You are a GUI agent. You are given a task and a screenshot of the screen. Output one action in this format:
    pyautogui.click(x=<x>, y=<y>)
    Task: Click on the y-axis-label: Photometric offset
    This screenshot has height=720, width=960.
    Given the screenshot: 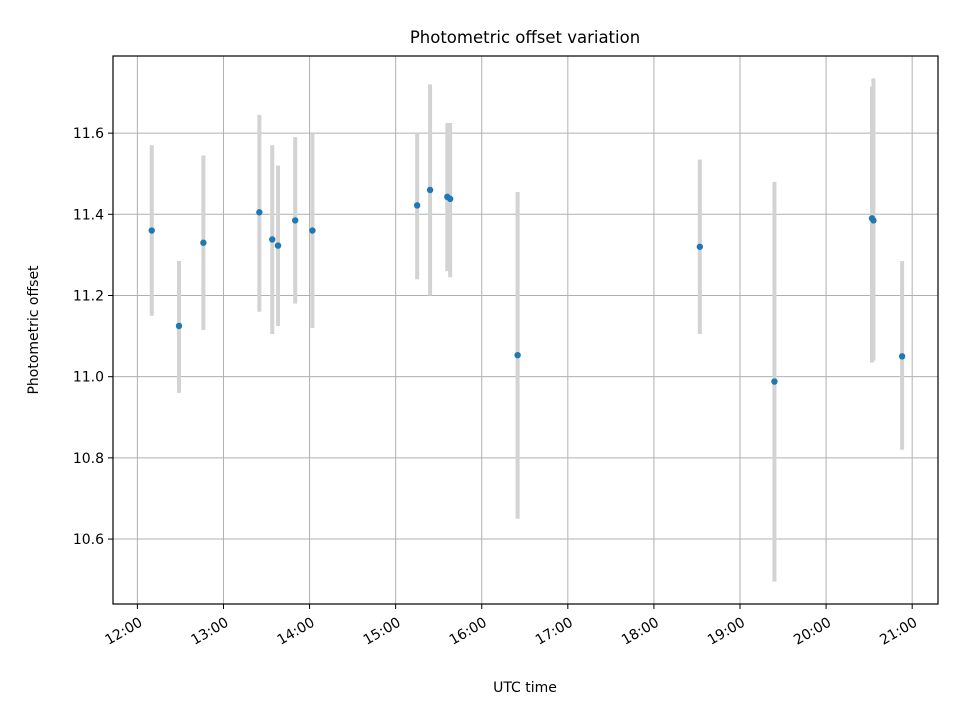 What is the action you would take?
    pyautogui.click(x=34, y=330)
    